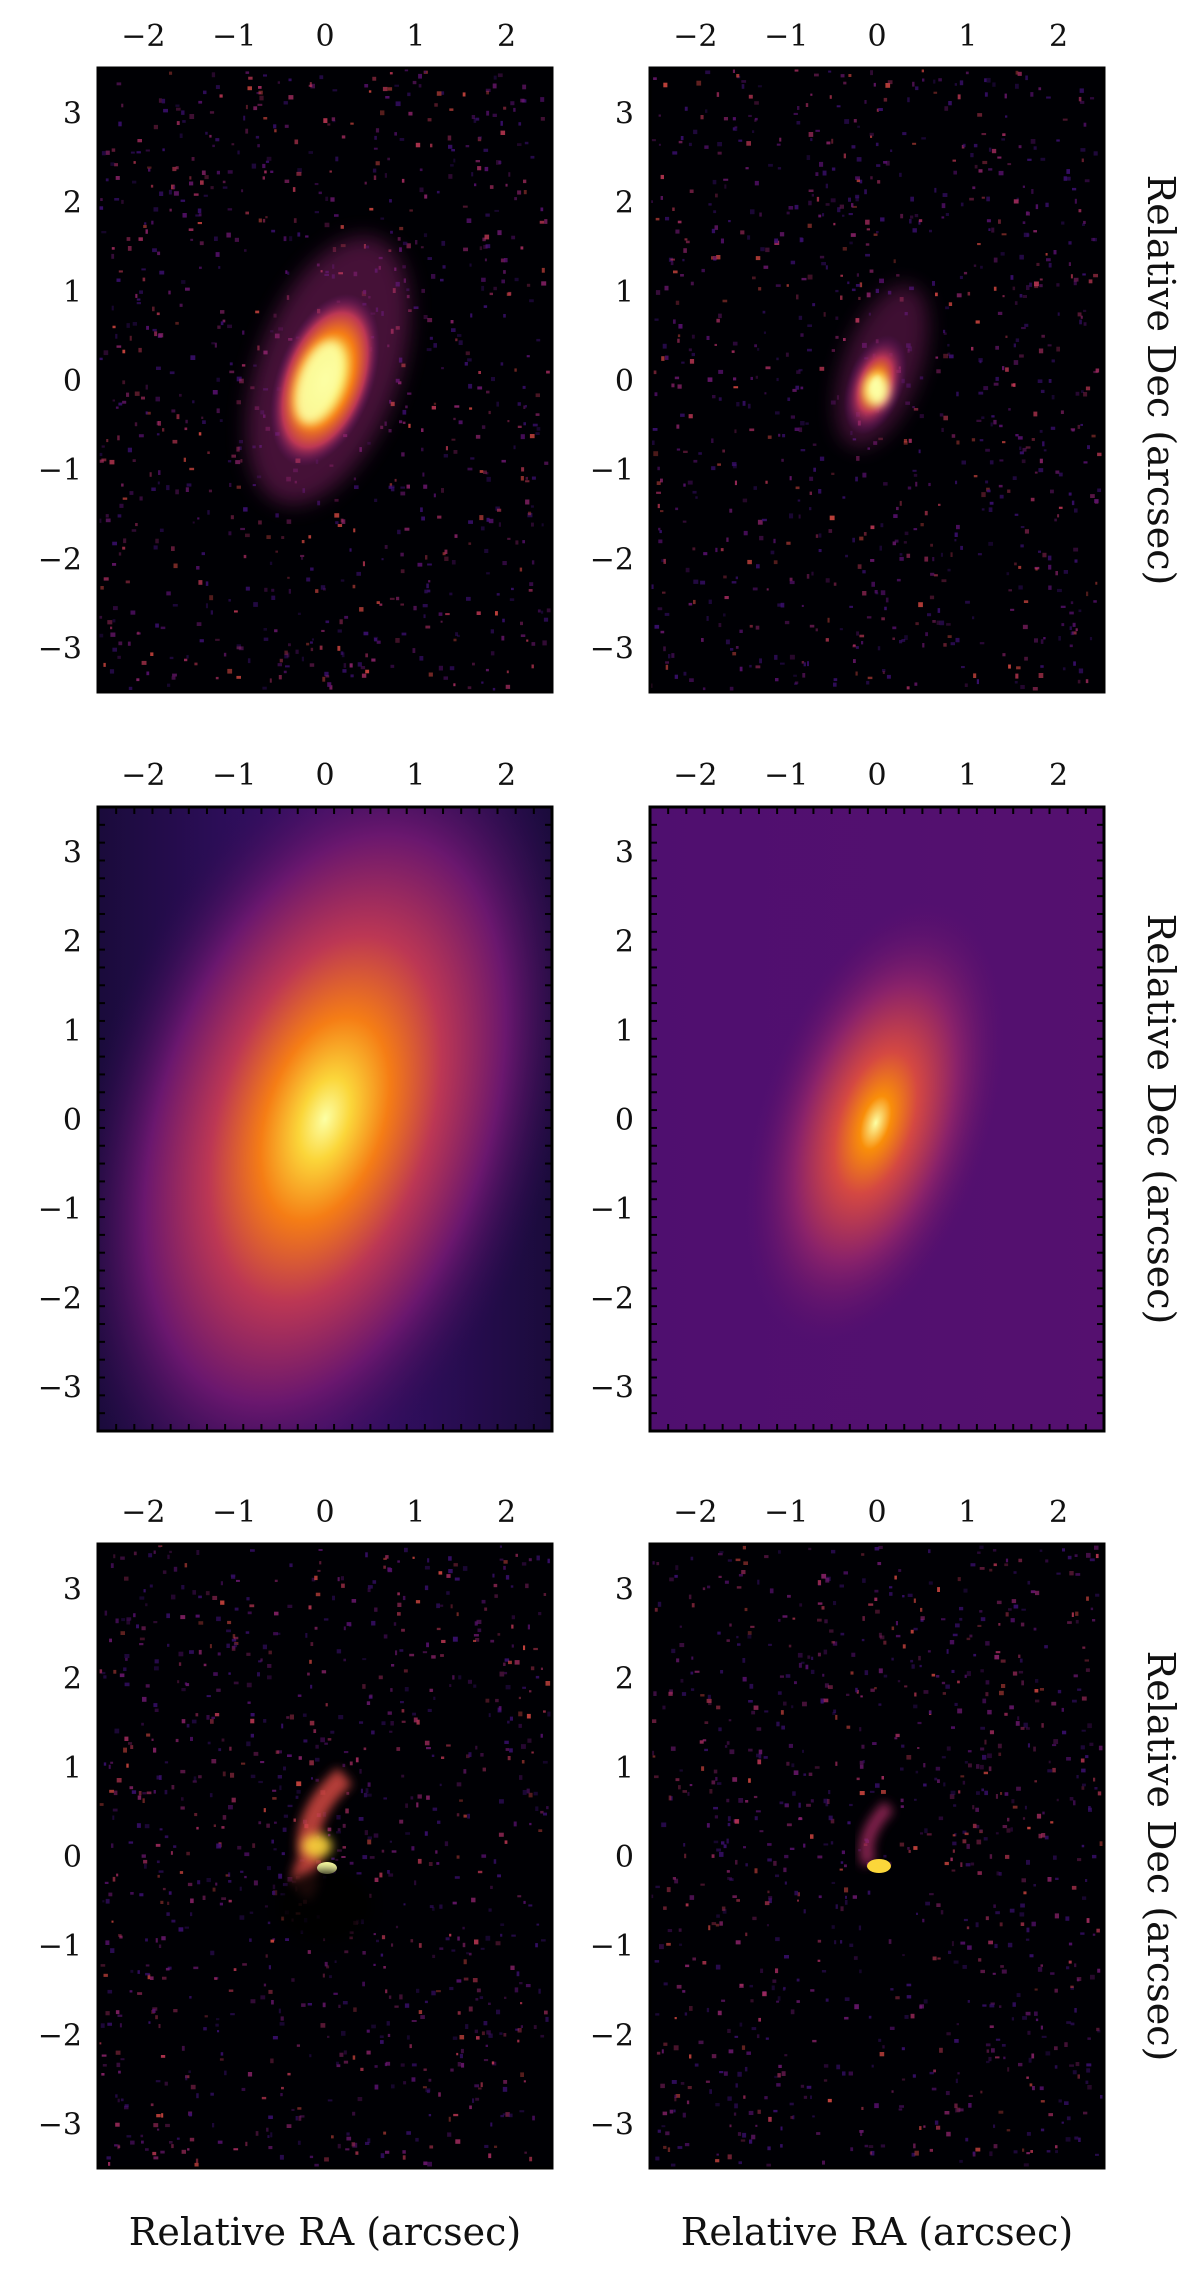 Image resolution: width=1200 pixels, height=2275 pixels. What do you see at coordinates (72, 1120) in the screenshot?
I see `y-tick-label: 0` at bounding box center [72, 1120].